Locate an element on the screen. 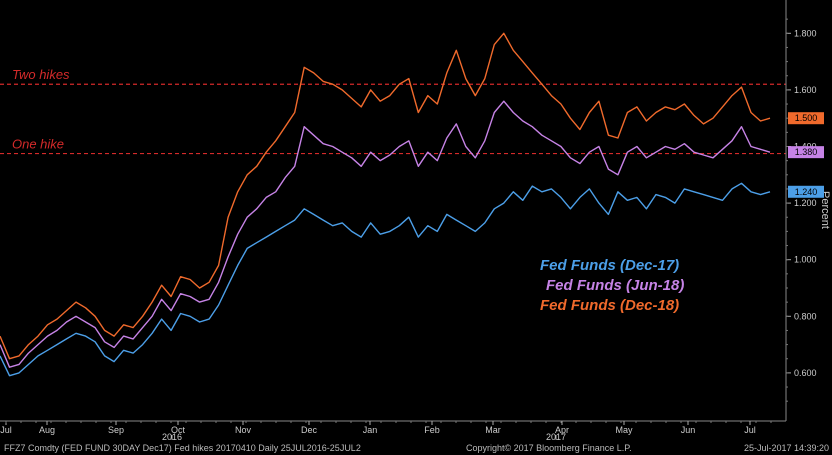 The image size is (832, 455). x-tick-label: Nov is located at coordinates (243, 430).